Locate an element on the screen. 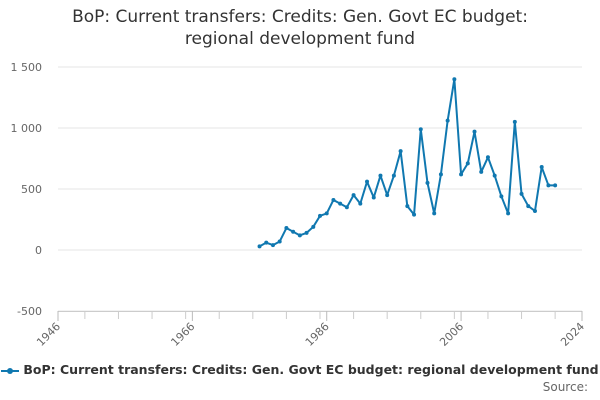 This screenshot has height=400, width=600. x-tick-label: 2024 is located at coordinates (572, 334).